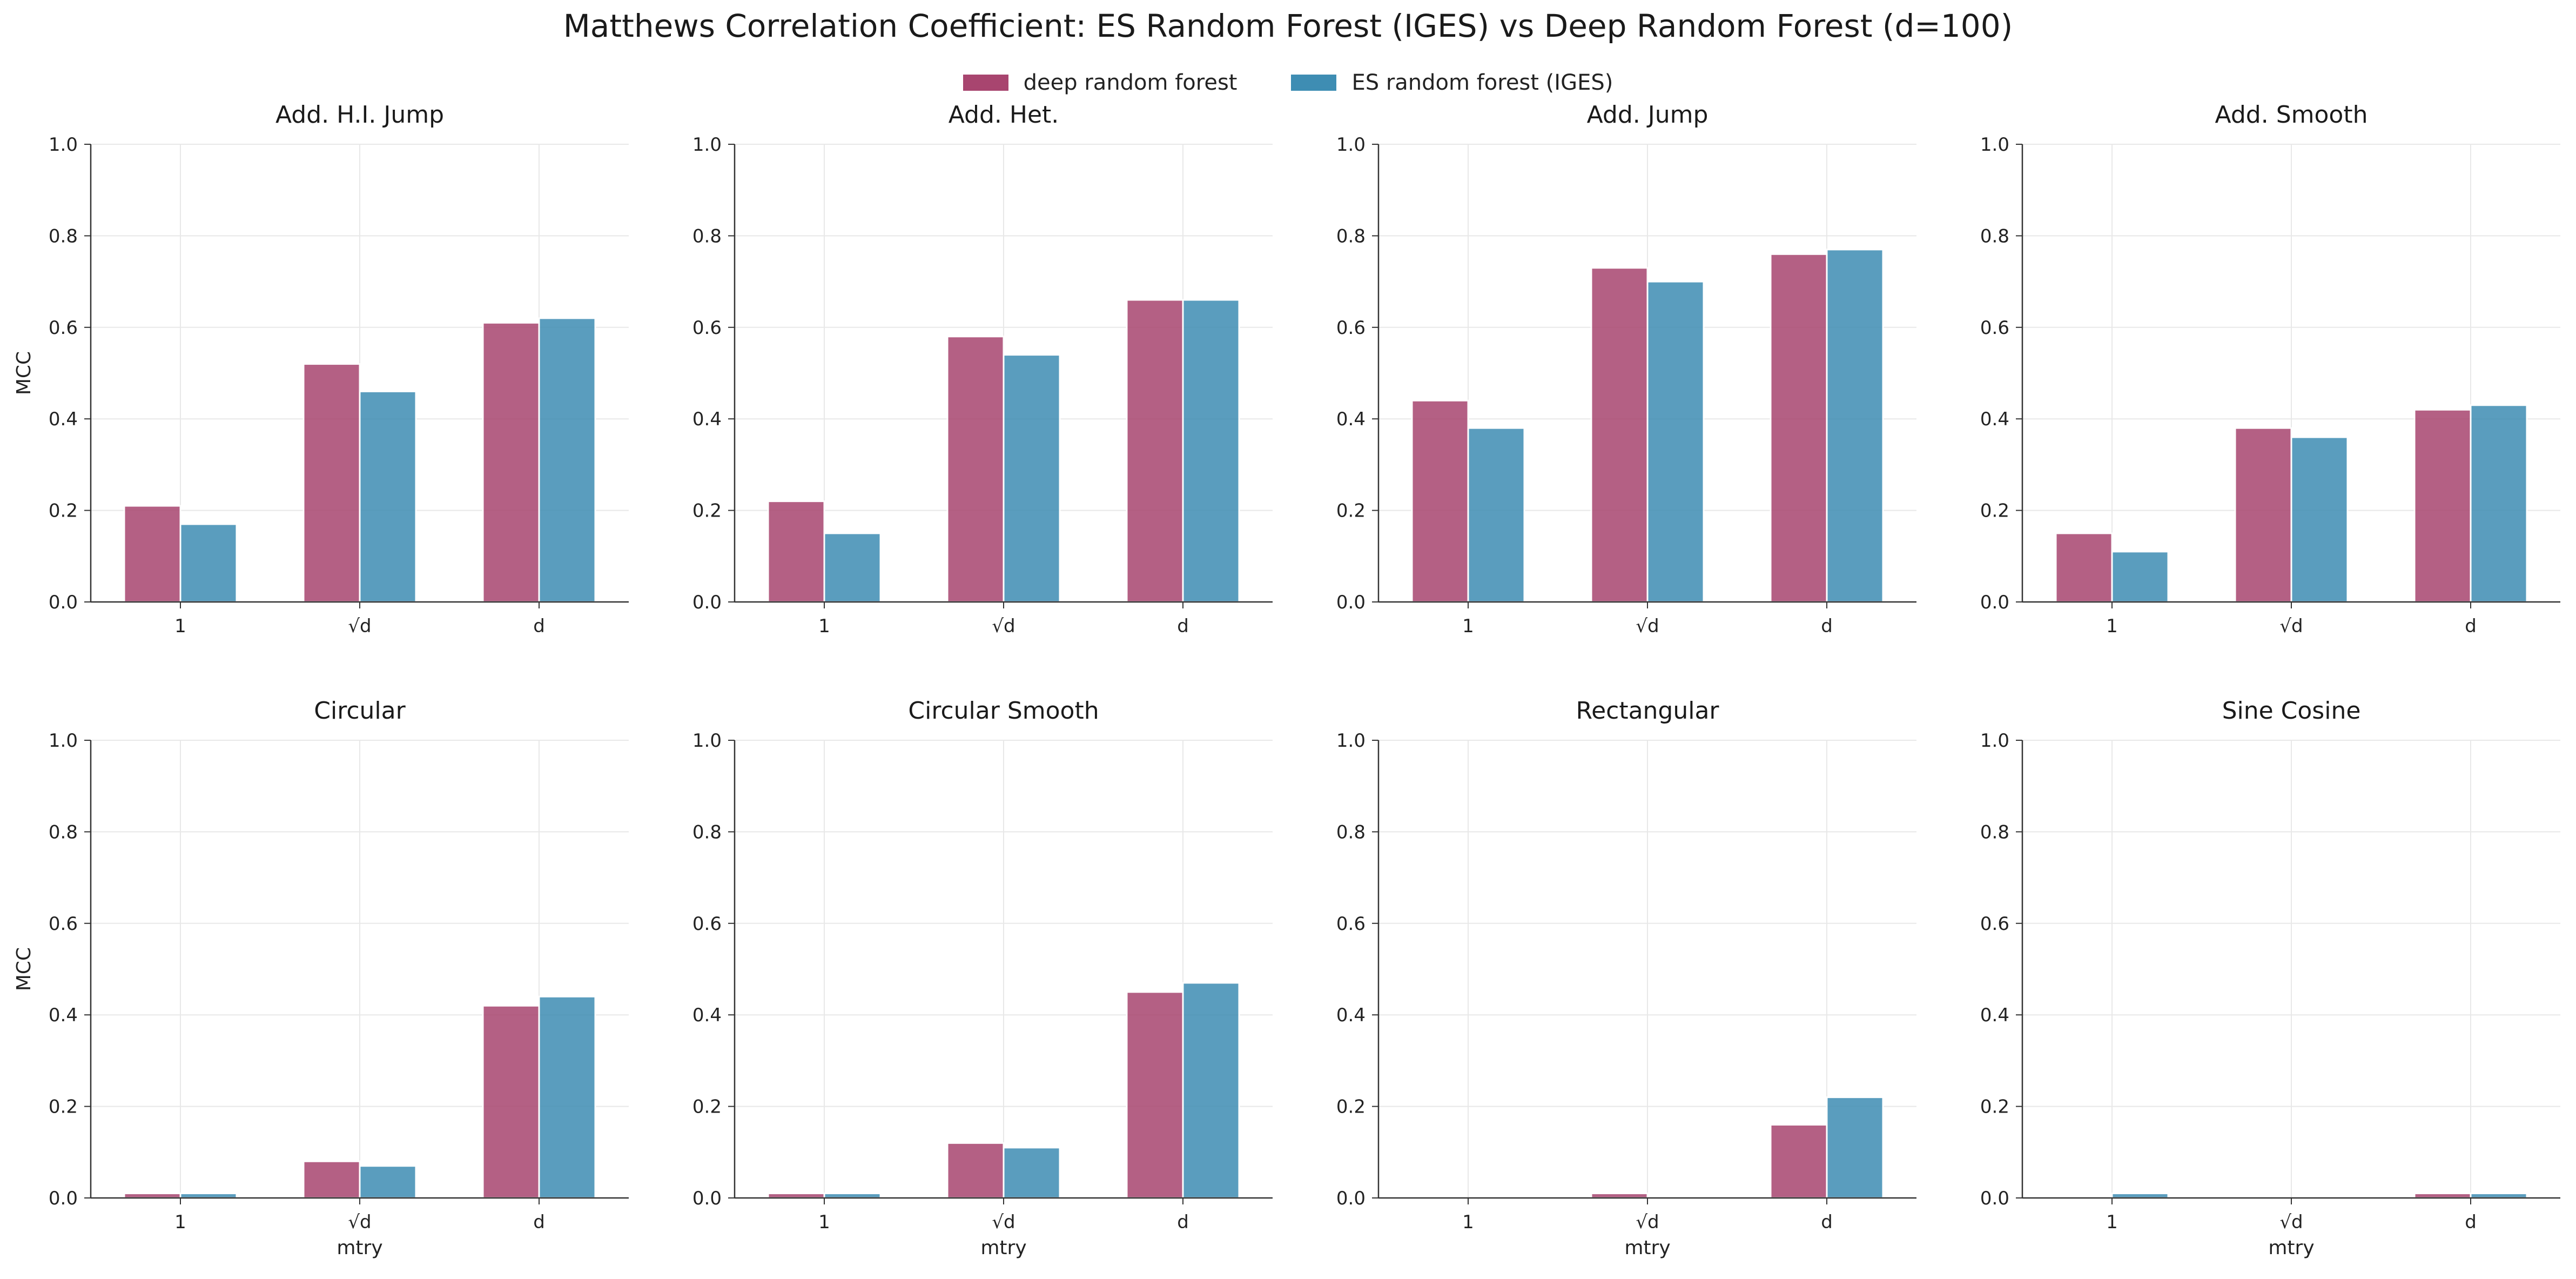 The width and height of the screenshot is (2576, 1279). Describe the element at coordinates (1314, 83) in the screenshot. I see `legend-swatch-es-rf` at that location.